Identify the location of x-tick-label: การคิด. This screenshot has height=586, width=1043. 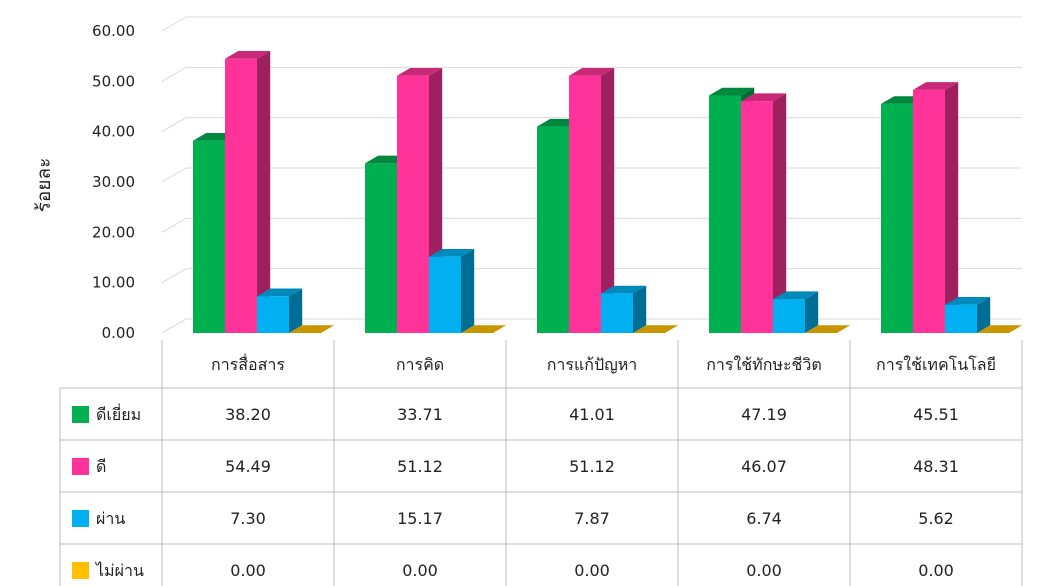
(420, 364).